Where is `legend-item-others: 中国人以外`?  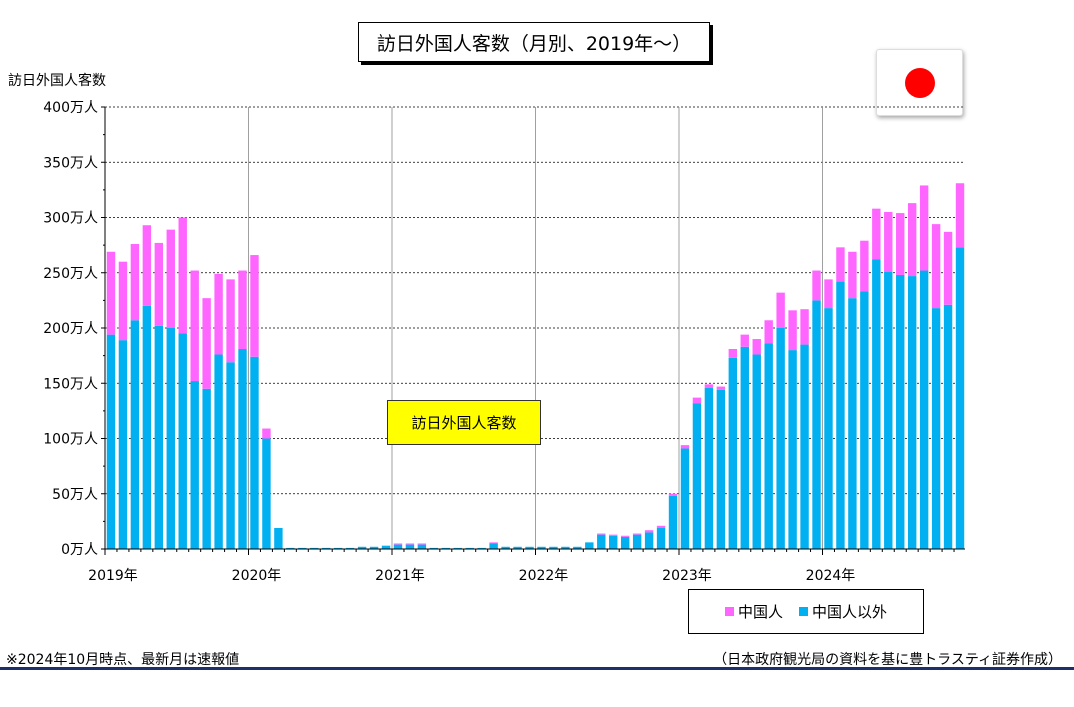 legend-item-others: 中国人以外 is located at coordinates (843, 611).